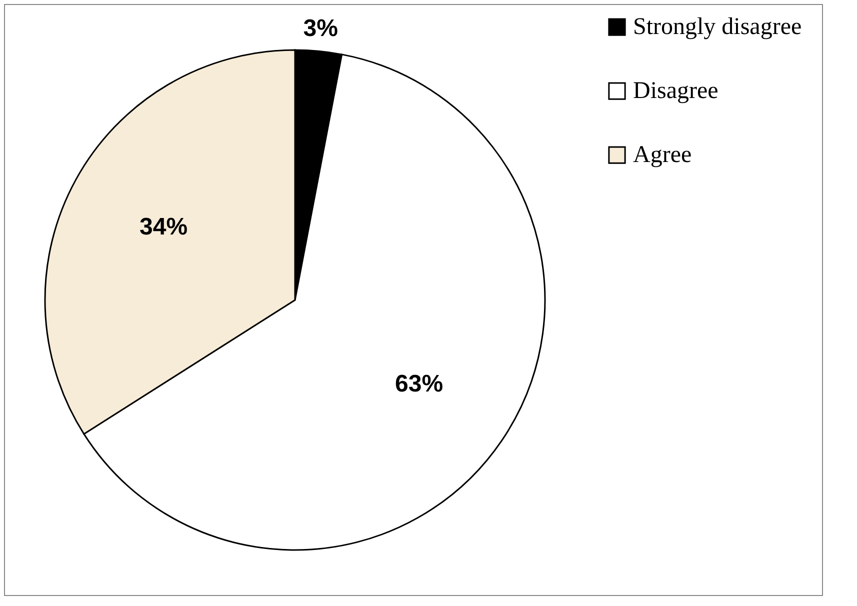  Describe the element at coordinates (320, 28) in the screenshot. I see `data-label: 3%` at that location.